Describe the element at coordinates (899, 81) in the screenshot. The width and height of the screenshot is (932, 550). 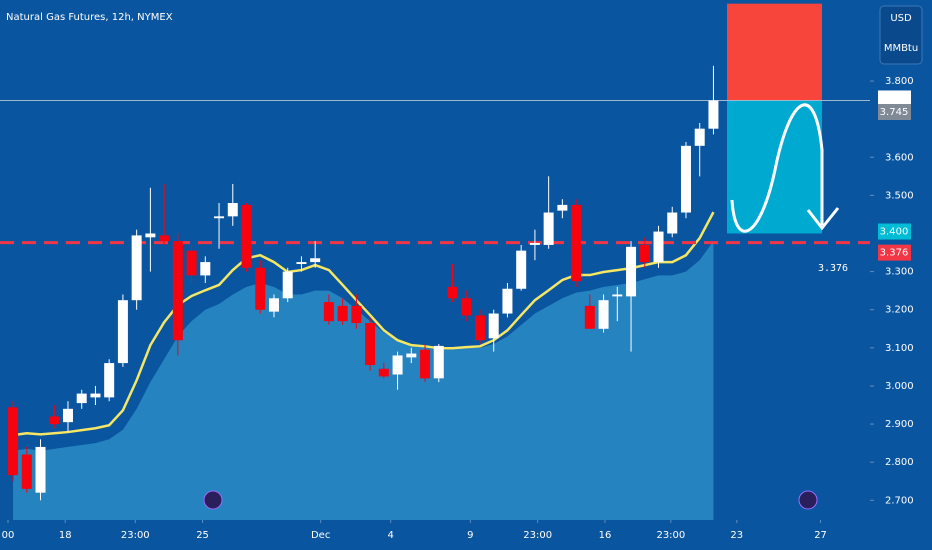
I see `y-tick-label: 3.800` at that location.